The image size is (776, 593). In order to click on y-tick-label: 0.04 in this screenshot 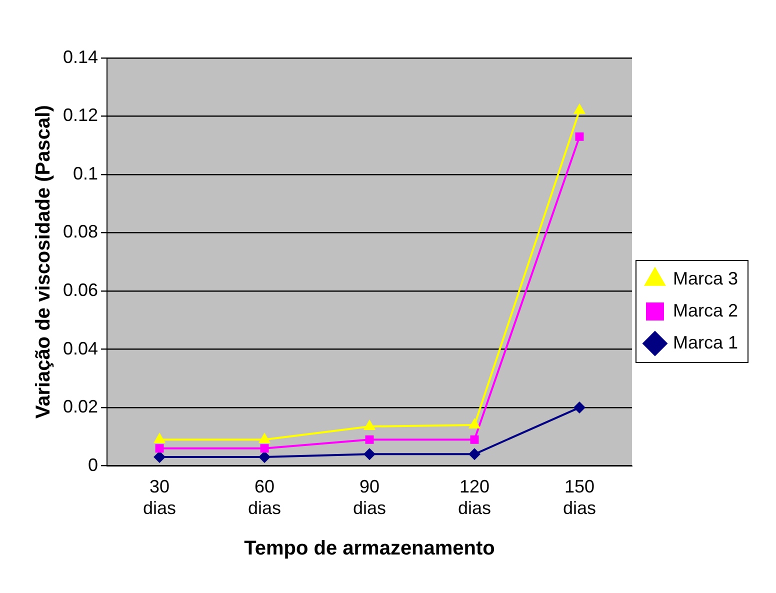, I will do `click(80, 348)`.